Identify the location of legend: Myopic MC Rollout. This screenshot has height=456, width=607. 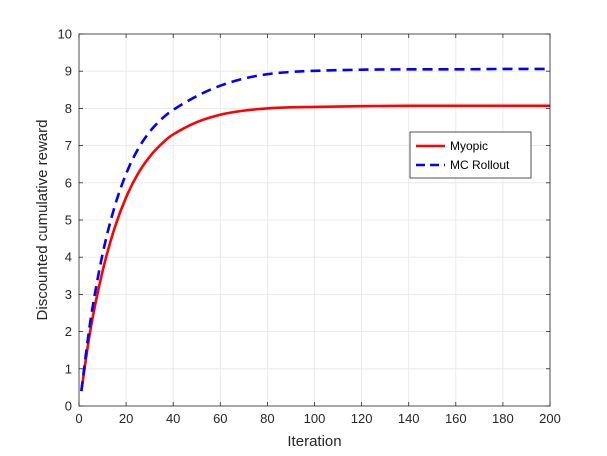
(470, 155).